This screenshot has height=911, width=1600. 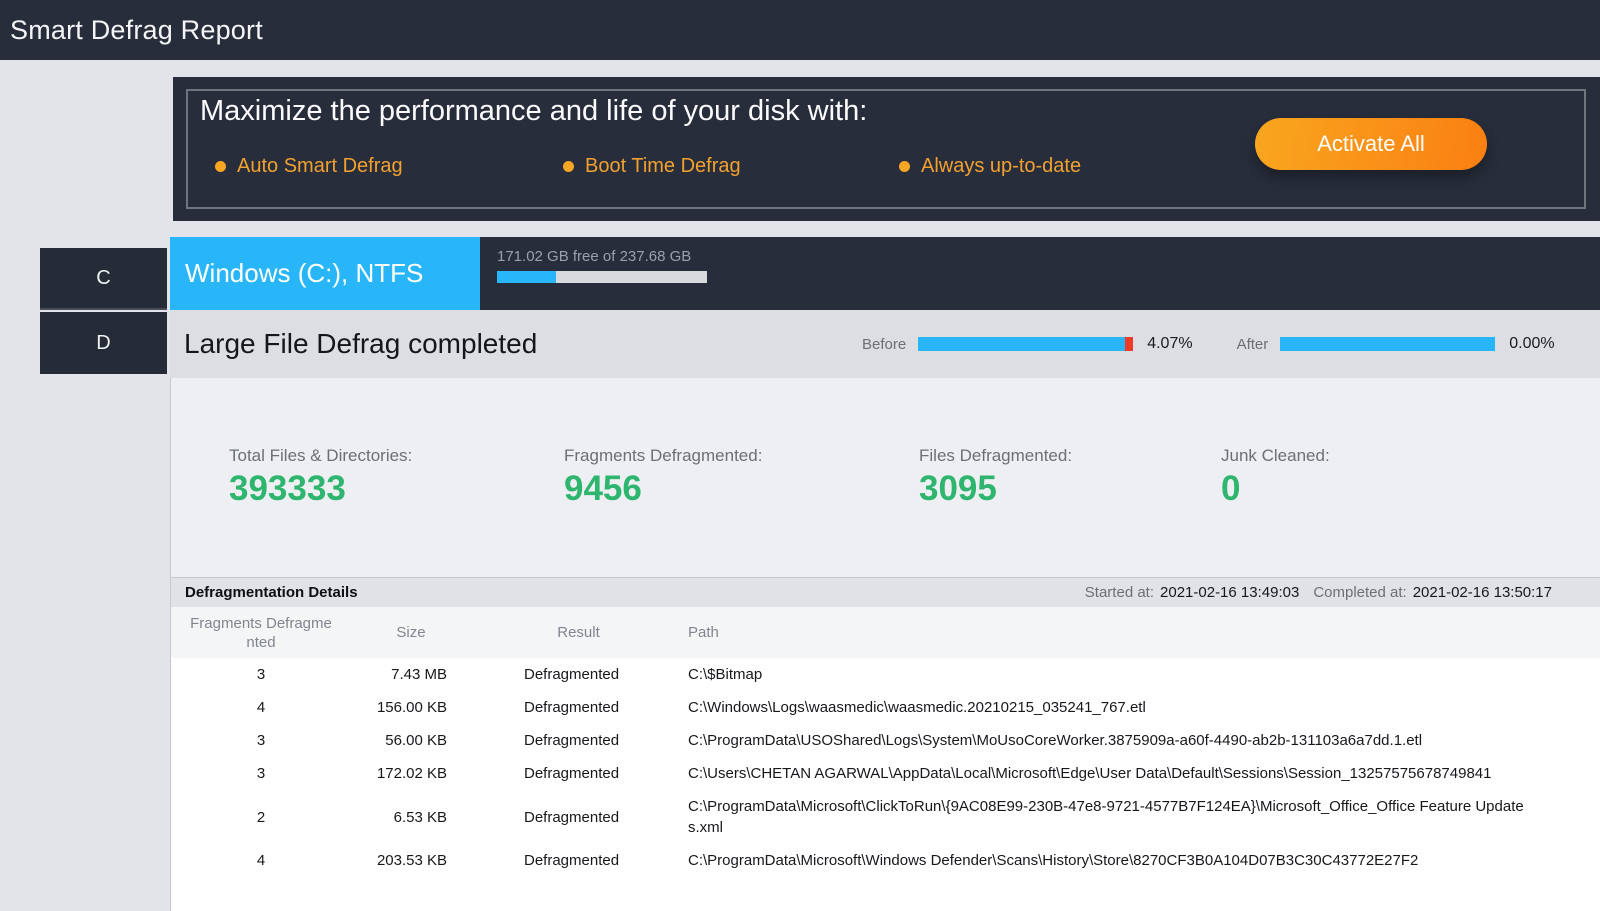 I want to click on activate-all-button: Activate All, so click(x=1371, y=144).